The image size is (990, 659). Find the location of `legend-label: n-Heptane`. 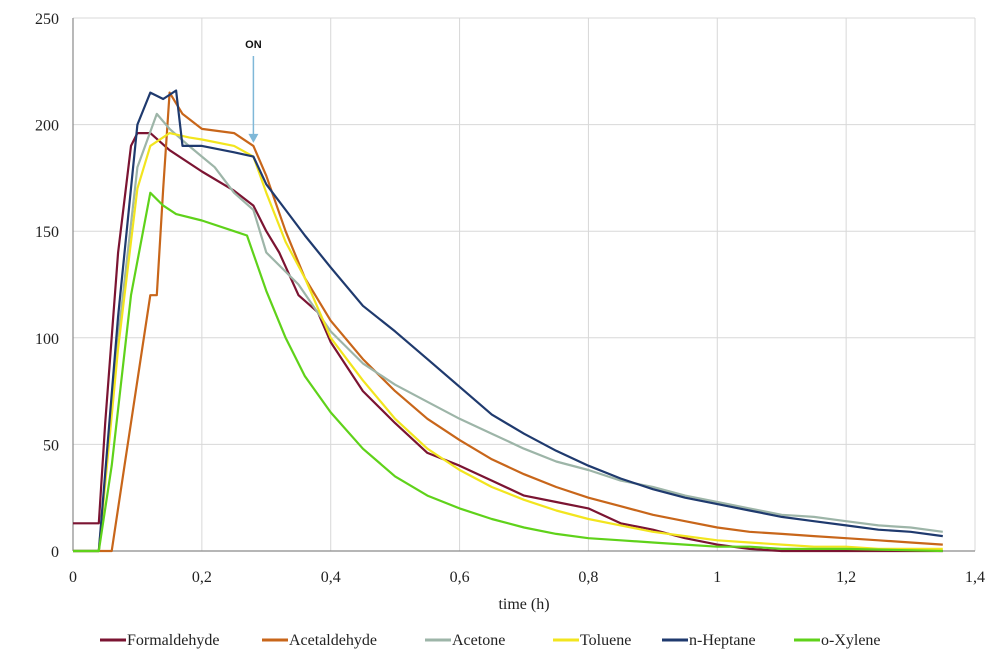

legend-label: n-Heptane is located at coordinates (722, 640).